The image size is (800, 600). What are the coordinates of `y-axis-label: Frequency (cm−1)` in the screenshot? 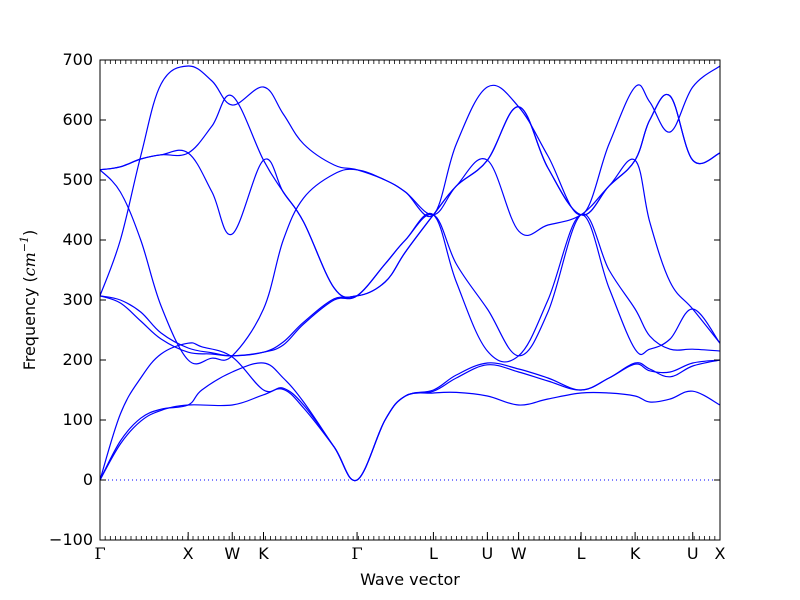 It's located at (28, 300).